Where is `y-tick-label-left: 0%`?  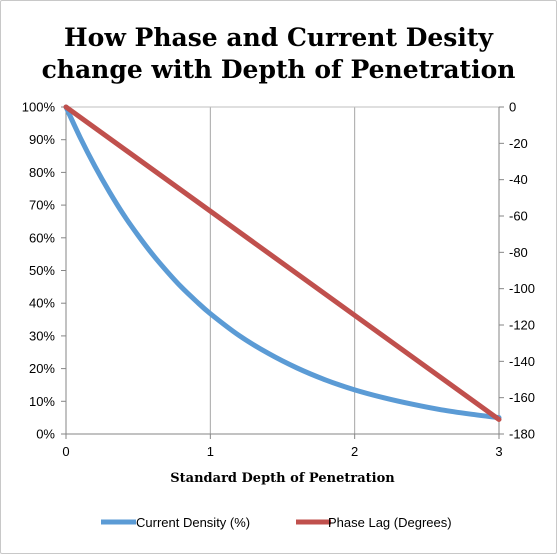
y-tick-label-left: 0% is located at coordinates (45, 434).